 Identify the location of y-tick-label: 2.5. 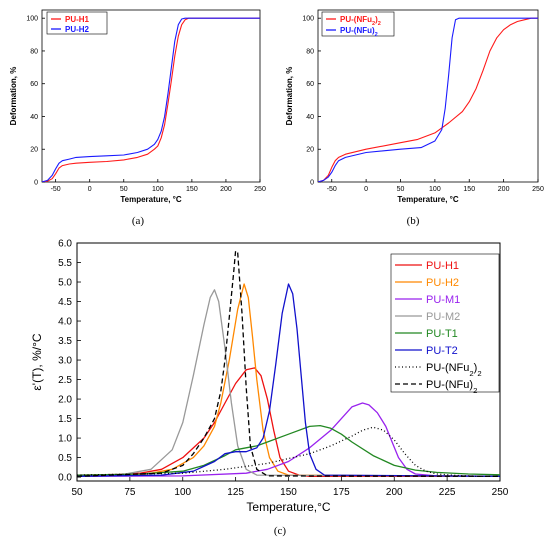
(65, 380).